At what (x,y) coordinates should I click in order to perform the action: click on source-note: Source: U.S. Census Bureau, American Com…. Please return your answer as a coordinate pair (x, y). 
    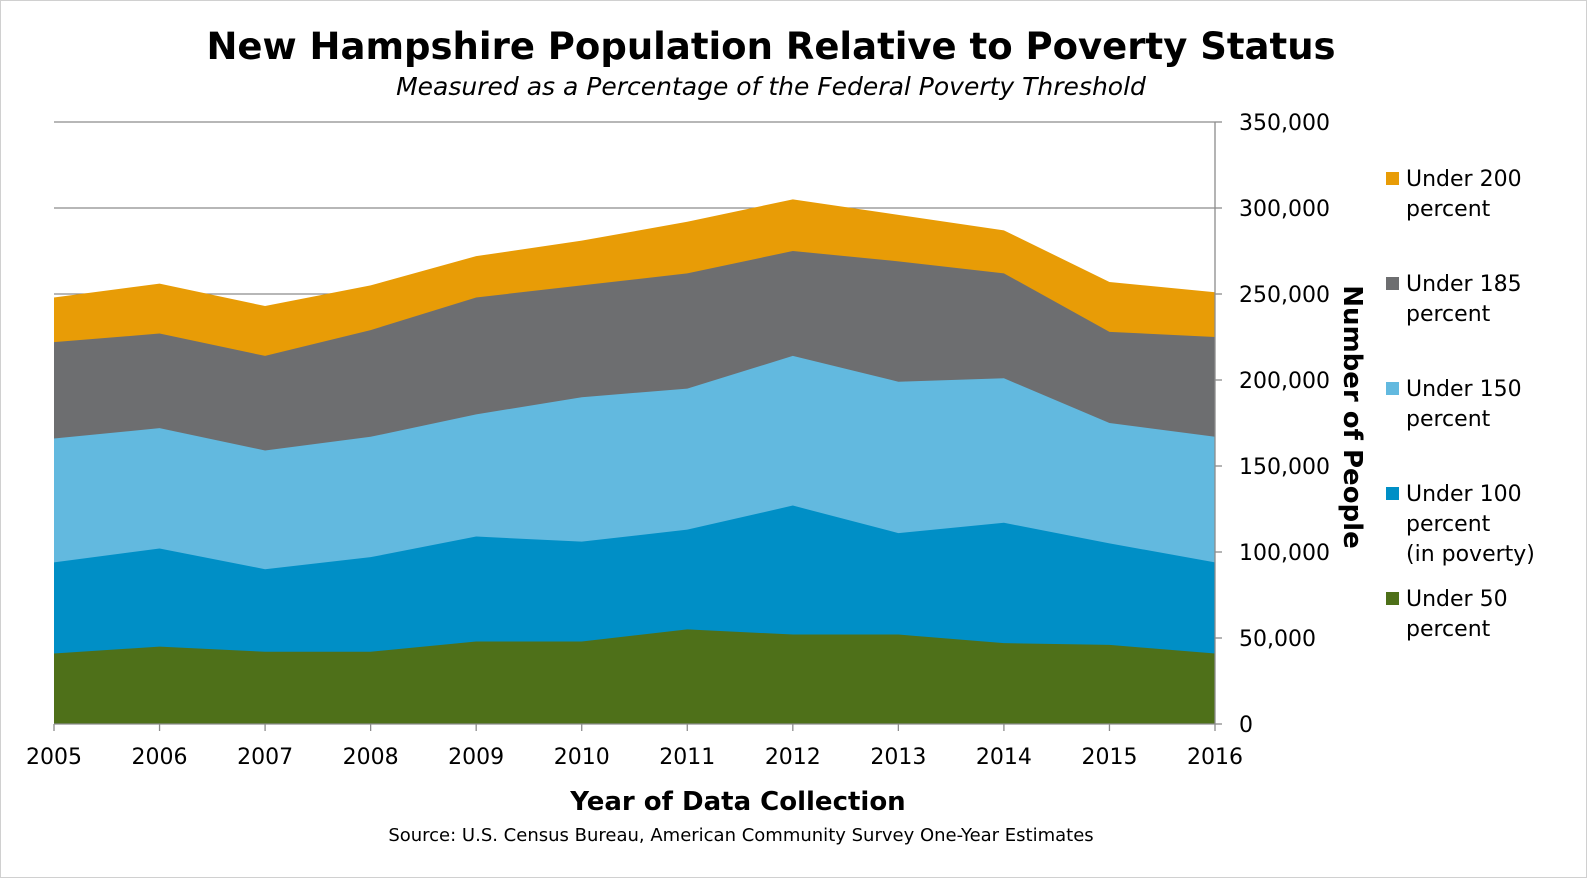
    Looking at the image, I should click on (740, 835).